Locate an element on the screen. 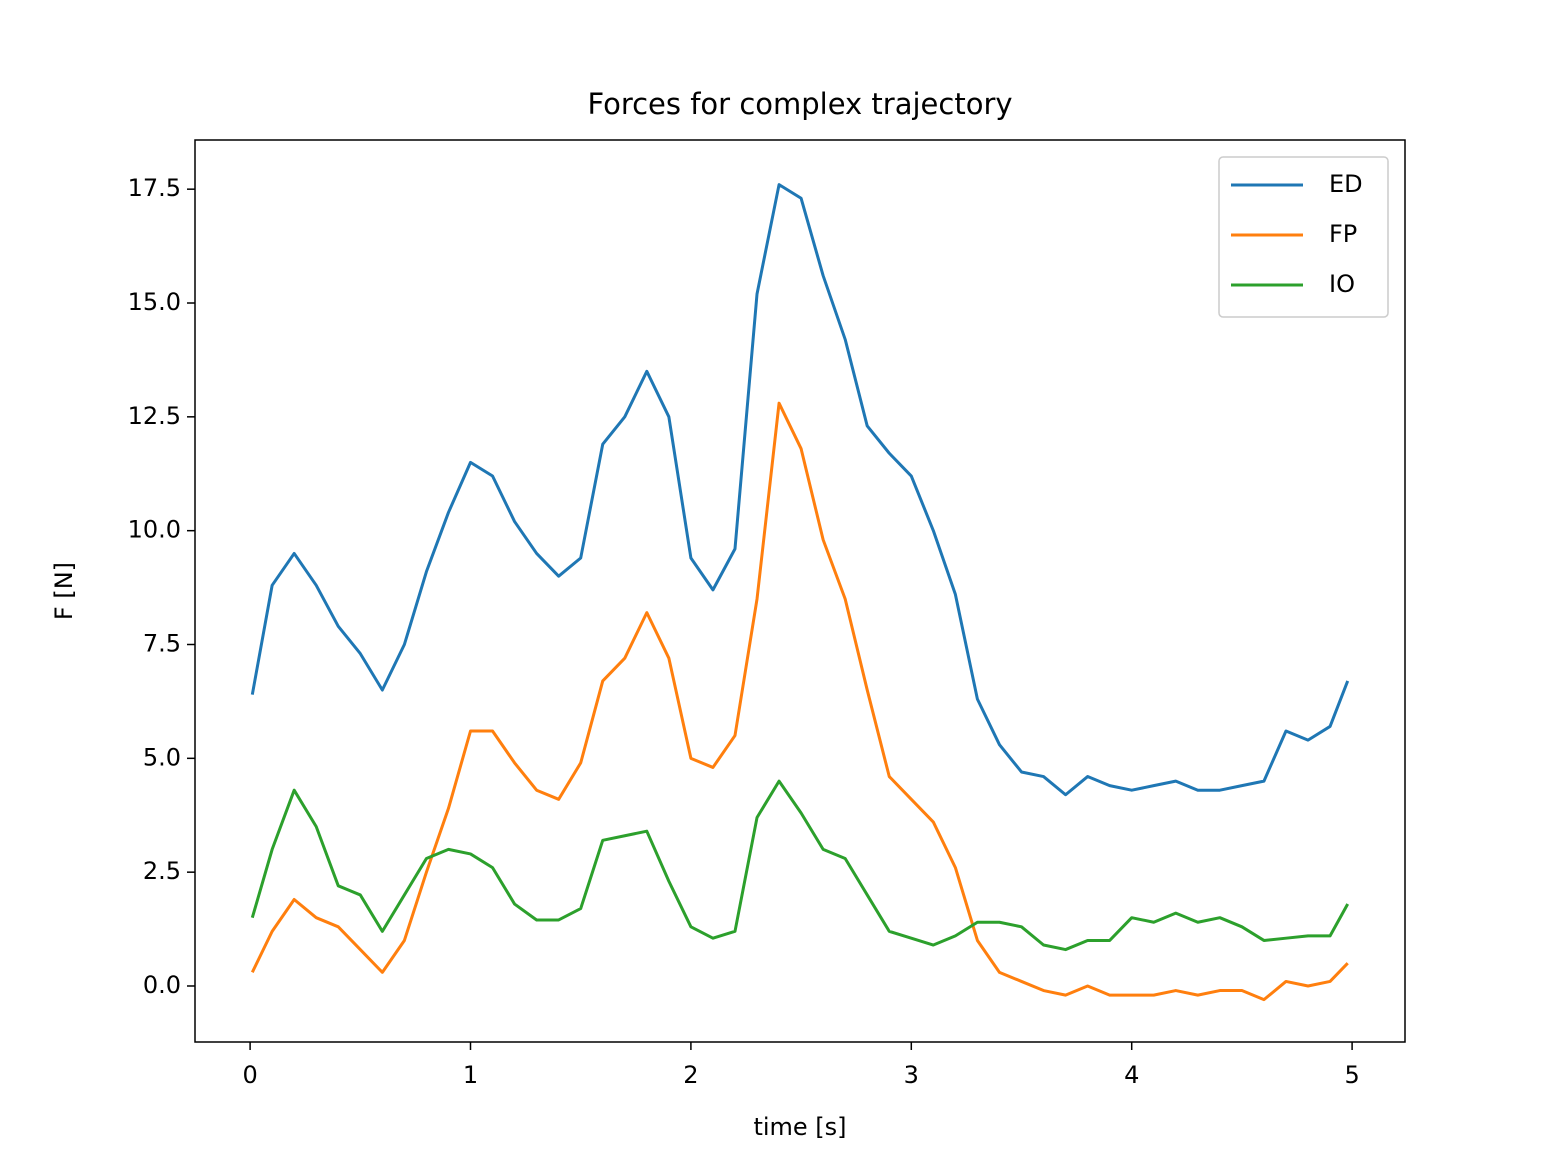 The width and height of the screenshot is (1561, 1175). x-tick-label: 4 is located at coordinates (1131, 1075).